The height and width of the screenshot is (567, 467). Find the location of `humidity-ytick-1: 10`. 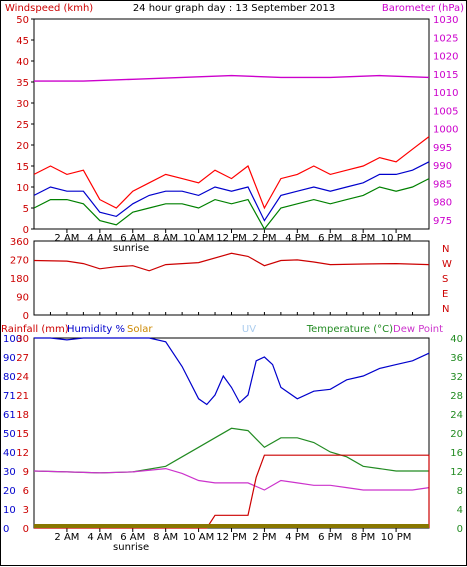

humidity-ytick-1: 10 is located at coordinates (9, 510).